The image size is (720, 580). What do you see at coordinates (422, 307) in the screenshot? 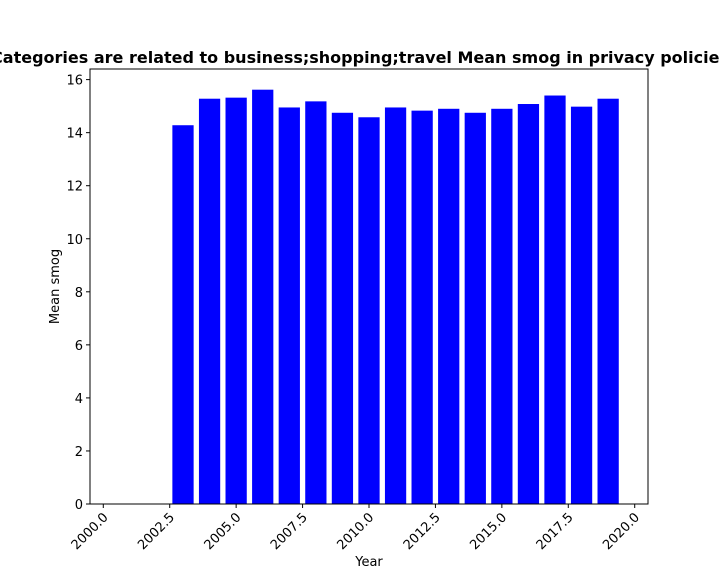
I see `bar-2012` at bounding box center [422, 307].